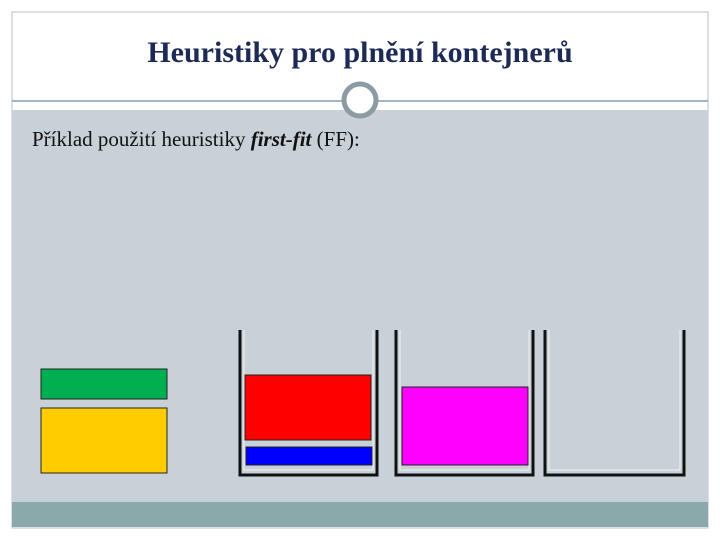  What do you see at coordinates (309, 456) in the screenshot?
I see `item-blue` at bounding box center [309, 456].